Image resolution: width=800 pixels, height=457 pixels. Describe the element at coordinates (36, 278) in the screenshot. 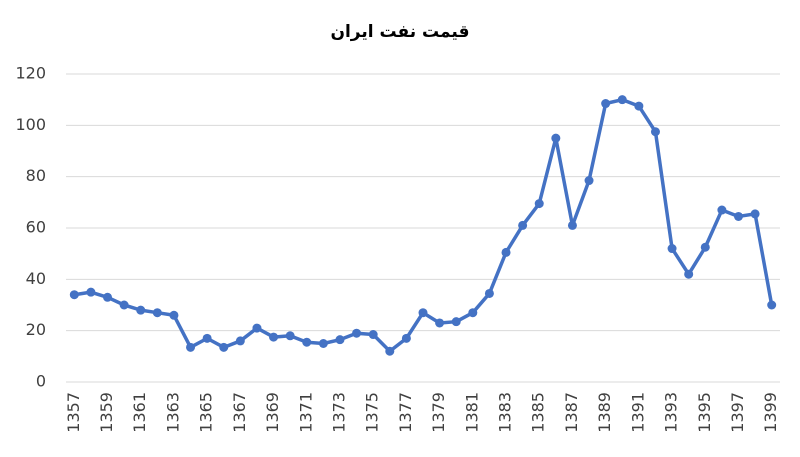

I see `y-tick-label: 40` at that location.